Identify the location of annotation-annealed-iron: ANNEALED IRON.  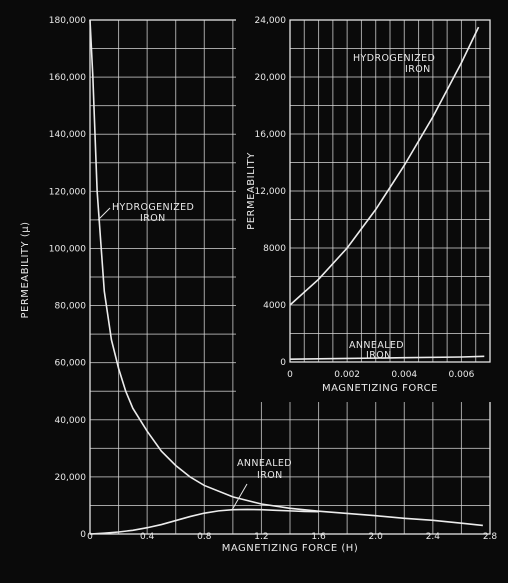
(261, 484).